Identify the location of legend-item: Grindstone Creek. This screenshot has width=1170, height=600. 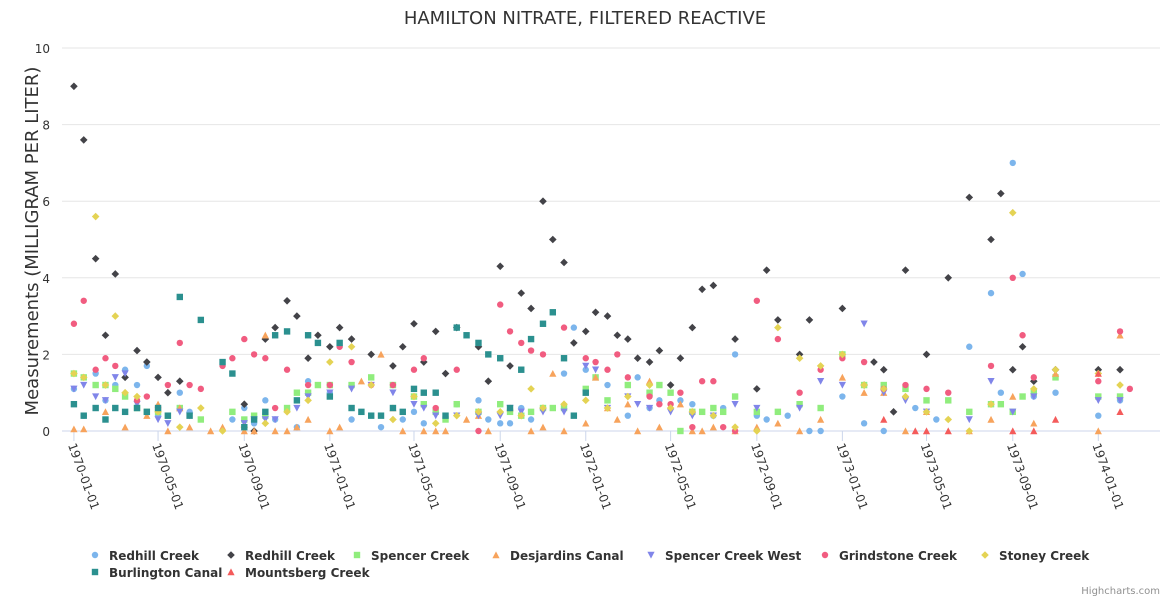
(889, 556).